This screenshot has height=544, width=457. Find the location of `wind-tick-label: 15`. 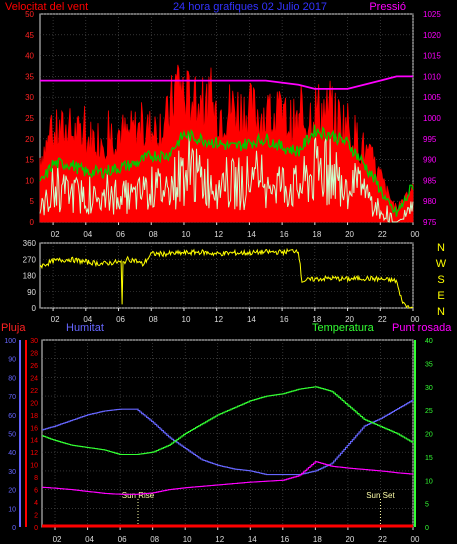

wind-tick-label: 15 is located at coordinates (29, 160).